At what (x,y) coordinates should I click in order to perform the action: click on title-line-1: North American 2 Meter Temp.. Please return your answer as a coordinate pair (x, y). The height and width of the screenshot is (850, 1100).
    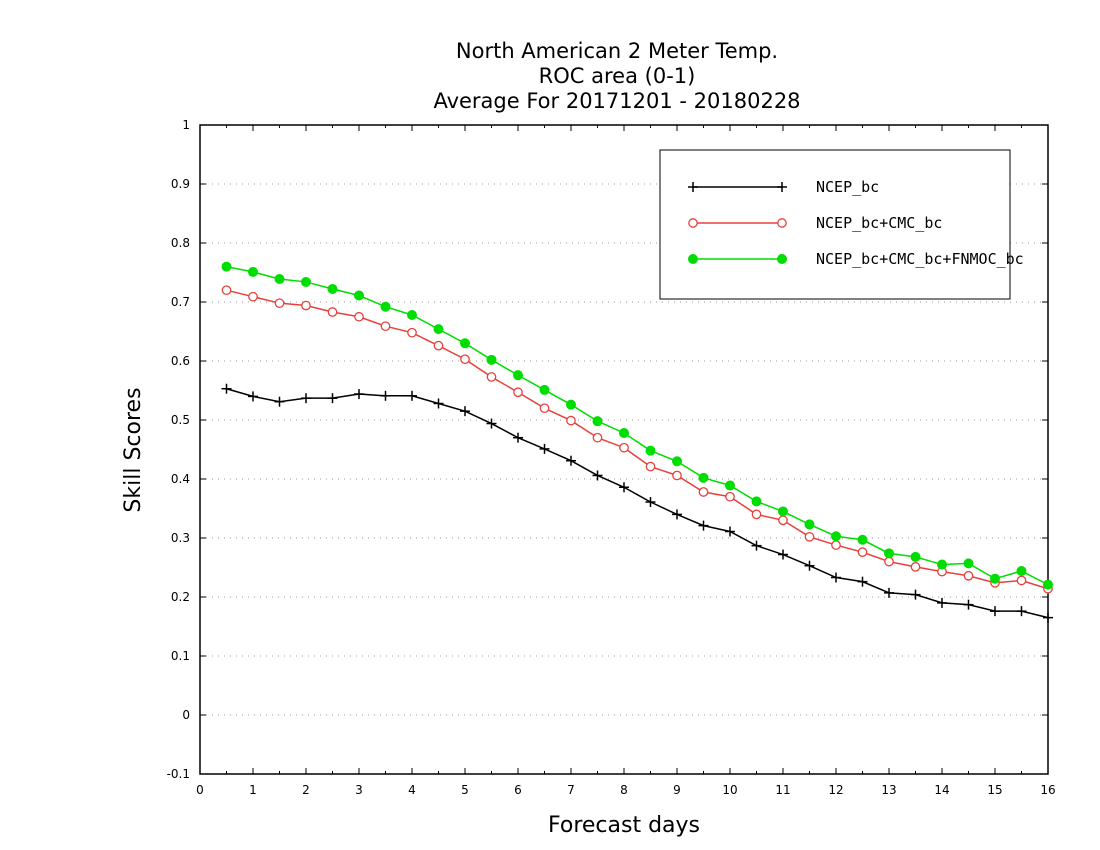
    Looking at the image, I should click on (617, 51).